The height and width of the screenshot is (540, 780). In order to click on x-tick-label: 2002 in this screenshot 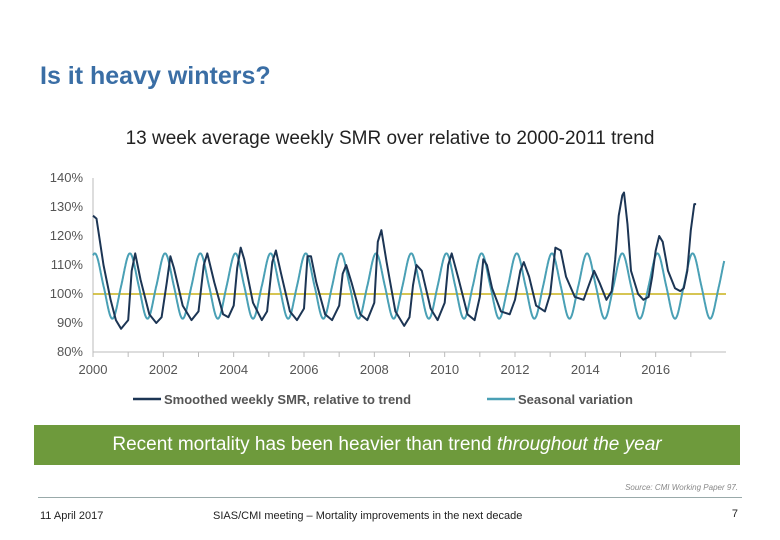, I will do `click(163, 369)`.